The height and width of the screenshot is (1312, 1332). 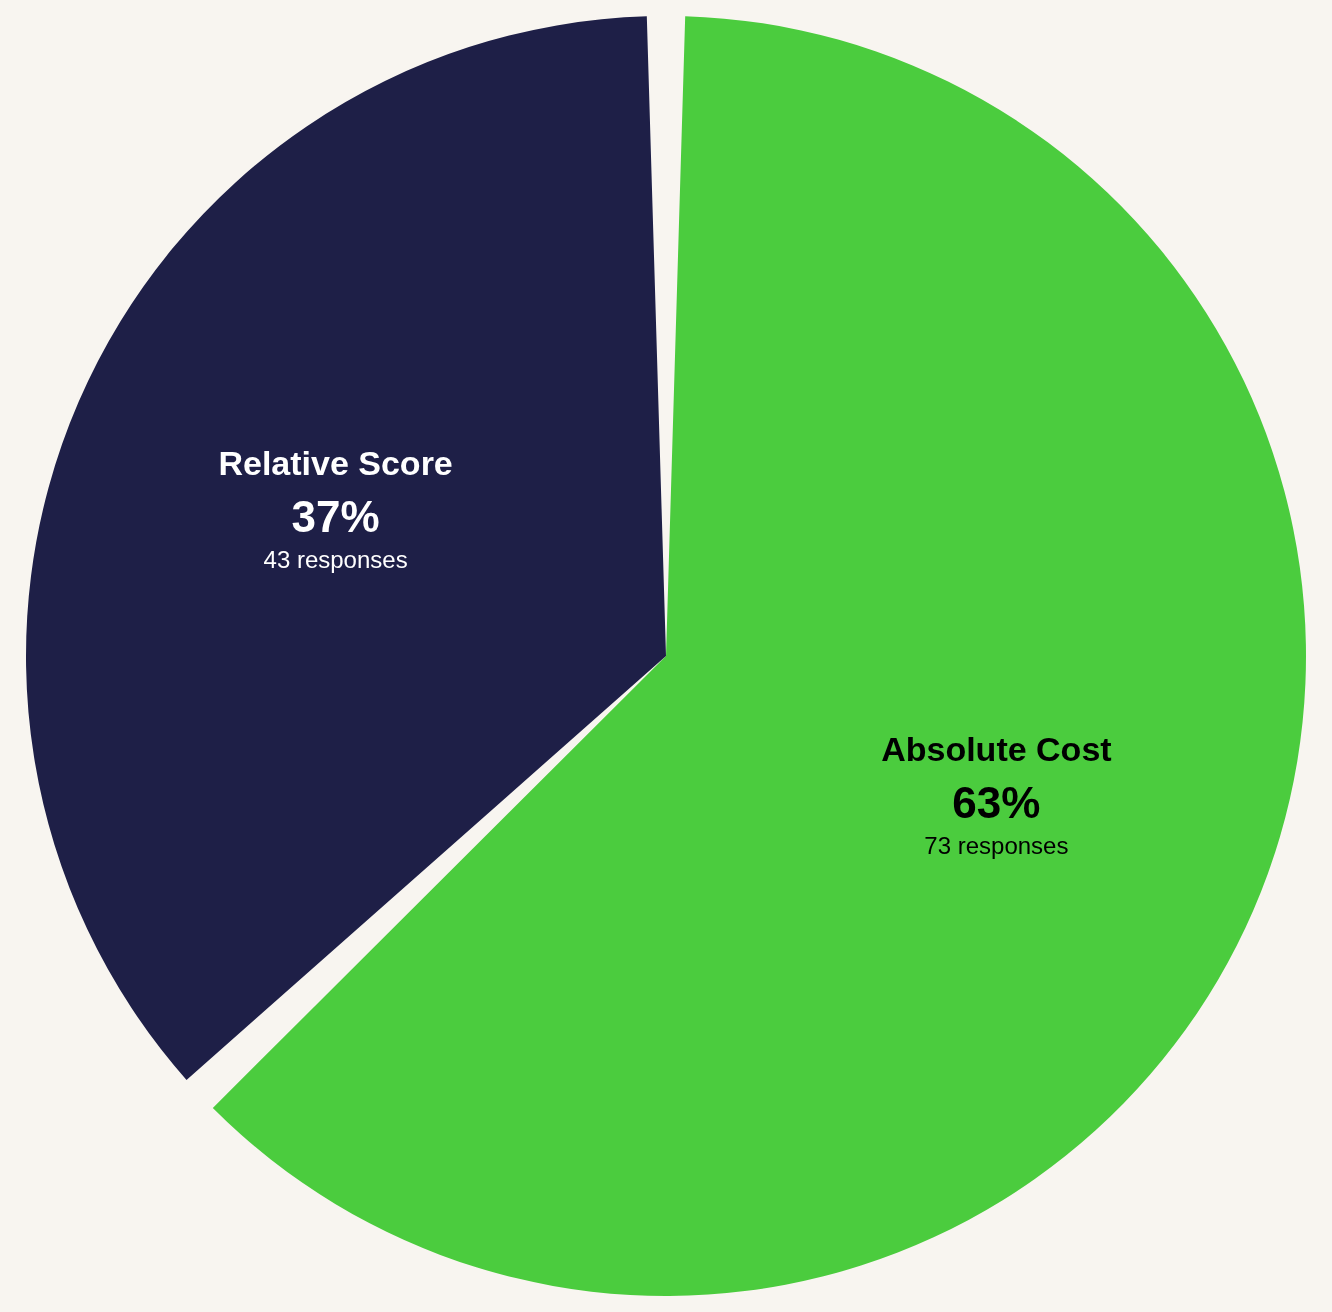 I want to click on slice-label: Absolute Cost, so click(x=996, y=748).